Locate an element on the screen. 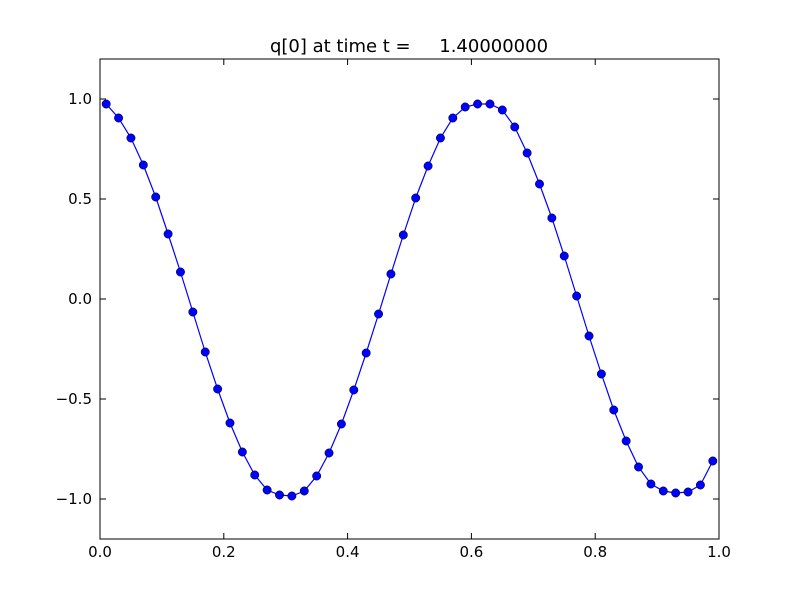 The height and width of the screenshot is (600, 800). x-tick-label: 0.0 is located at coordinates (100, 552).